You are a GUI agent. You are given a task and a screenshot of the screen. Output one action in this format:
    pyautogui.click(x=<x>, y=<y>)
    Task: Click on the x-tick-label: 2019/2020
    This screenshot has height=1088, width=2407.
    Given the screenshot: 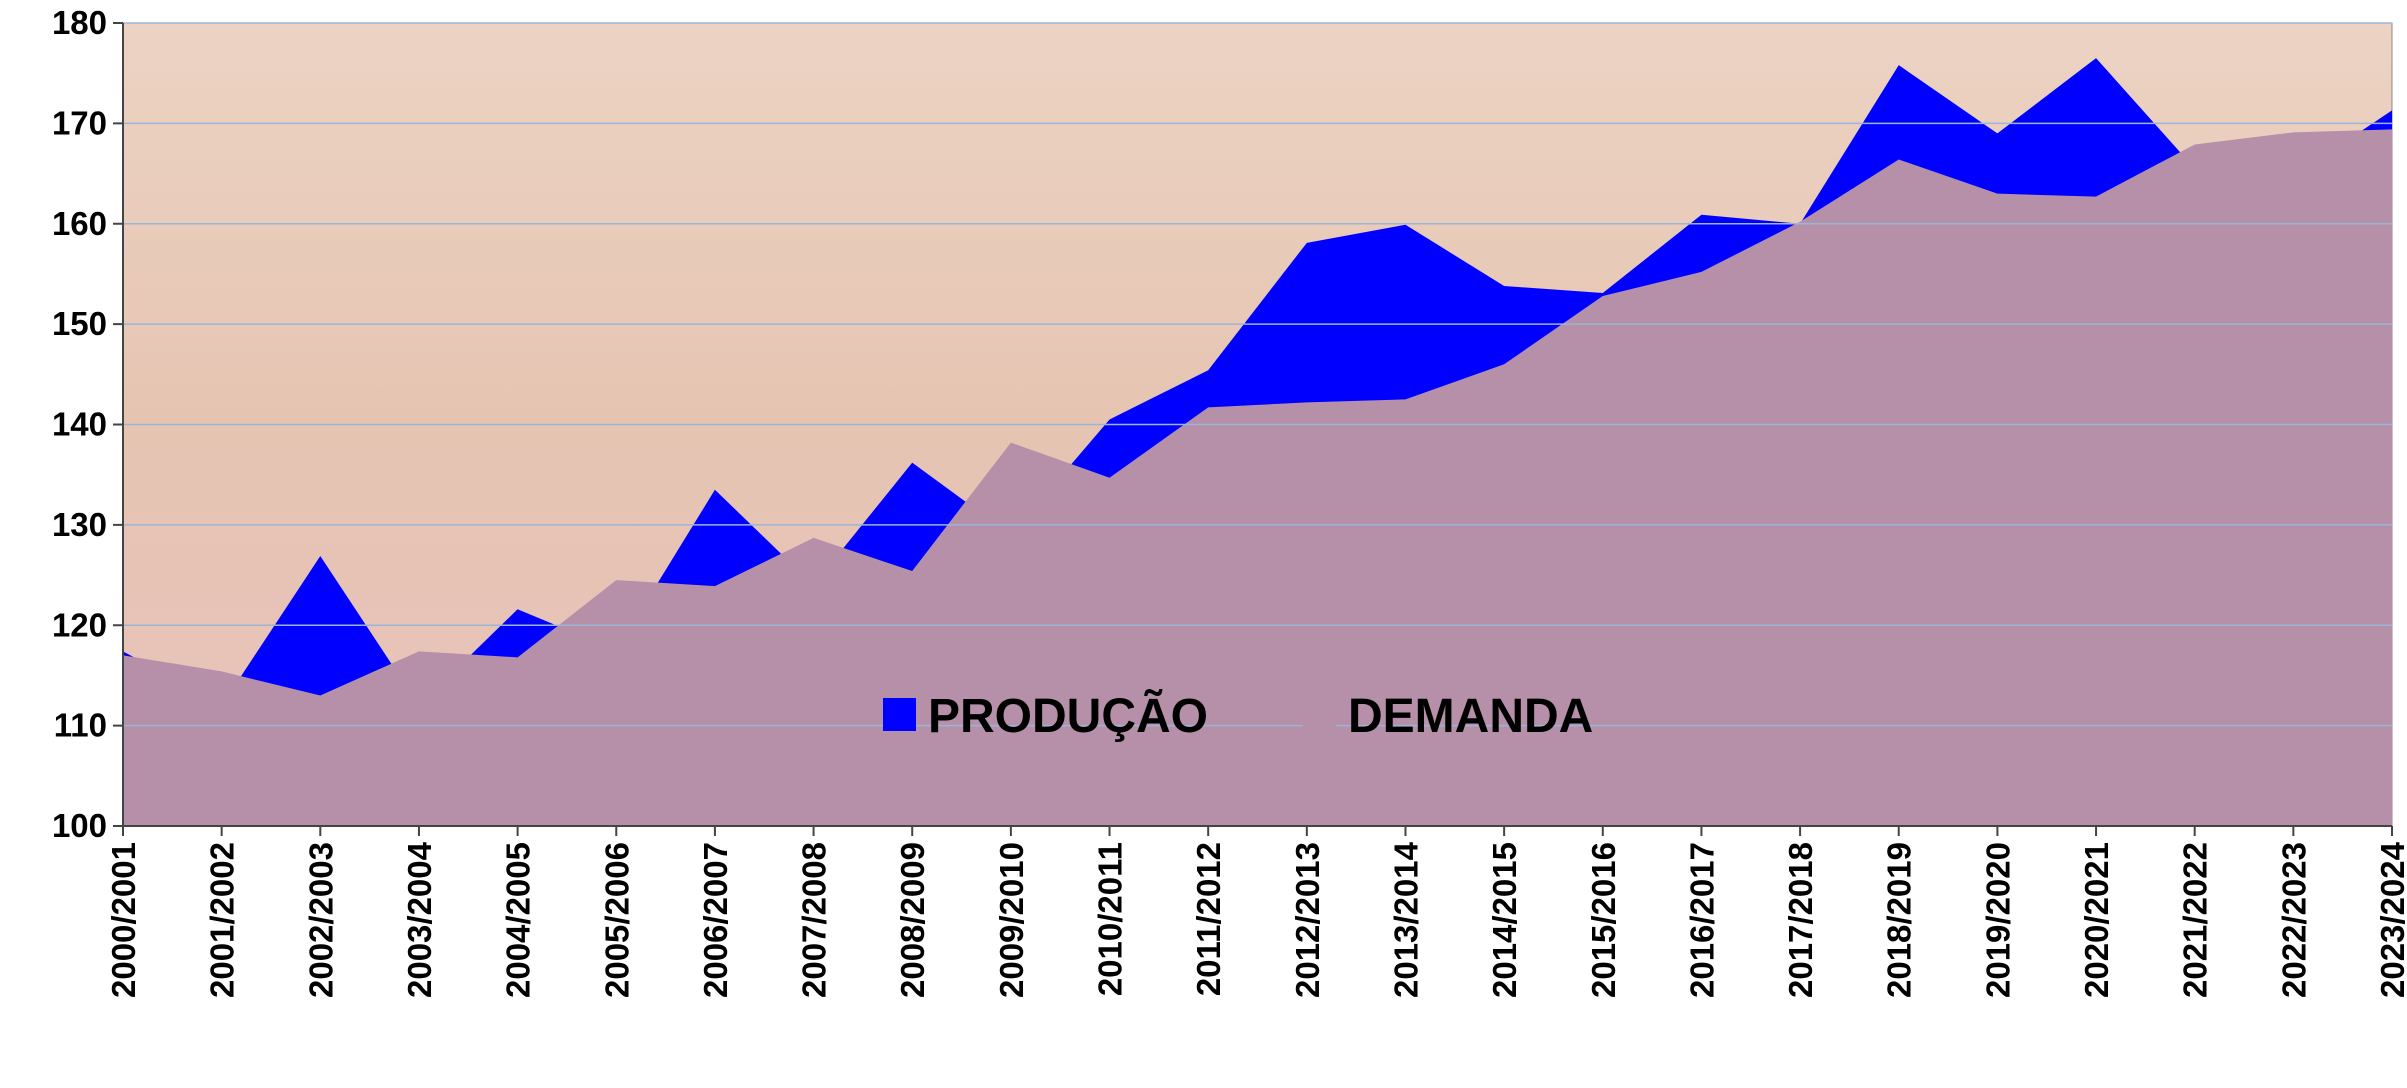 What is the action you would take?
    pyautogui.click(x=1997, y=920)
    